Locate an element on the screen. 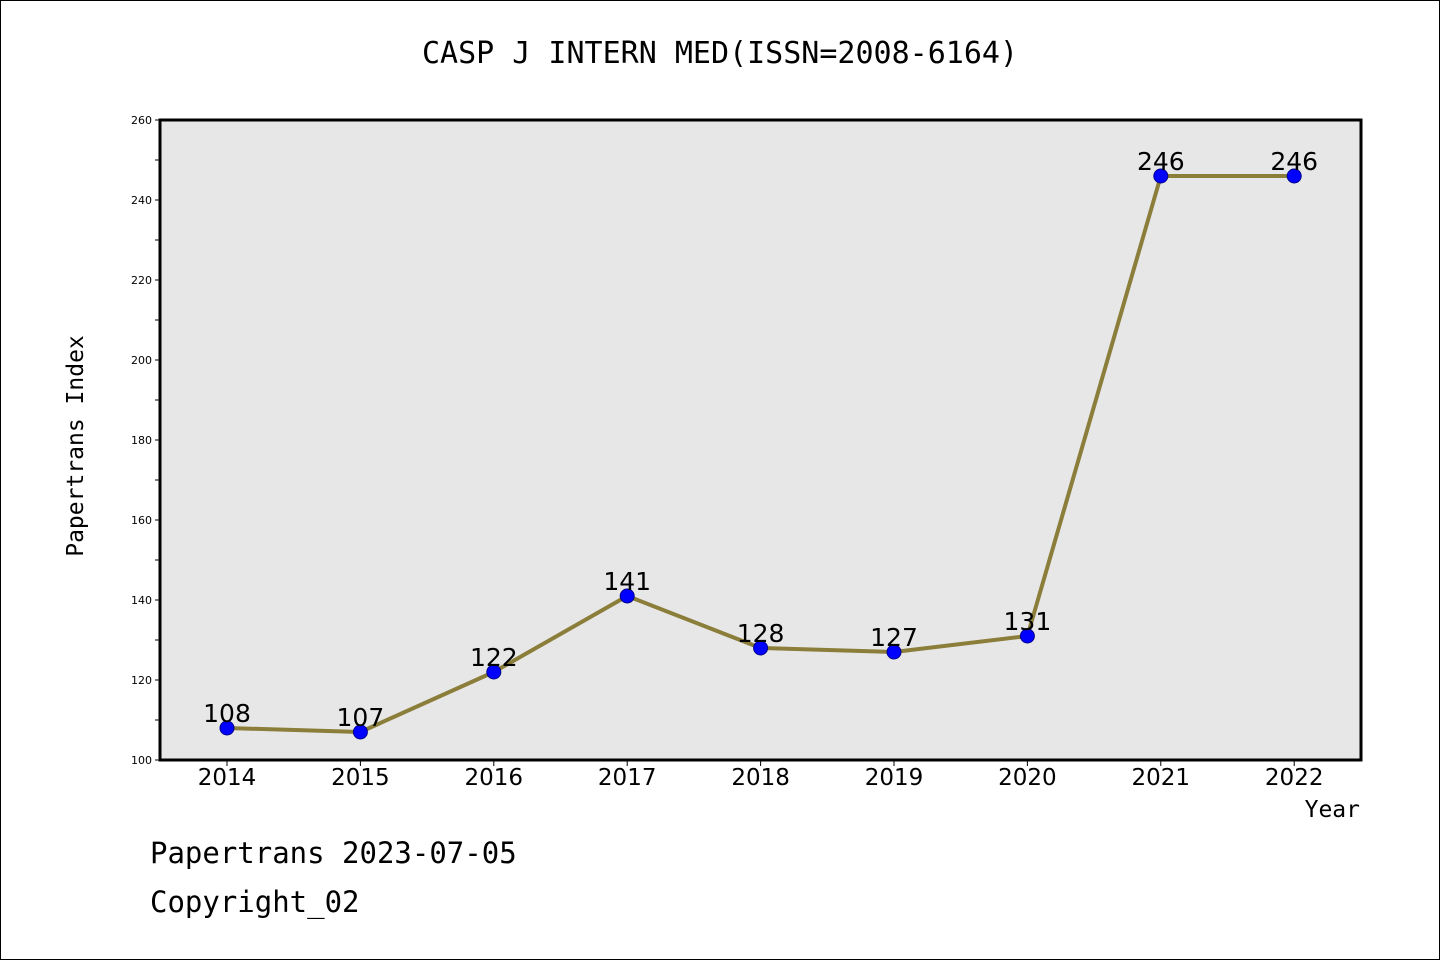 The width and height of the screenshot is (1440, 960). y-tick-label: 120 is located at coordinates (141, 680).